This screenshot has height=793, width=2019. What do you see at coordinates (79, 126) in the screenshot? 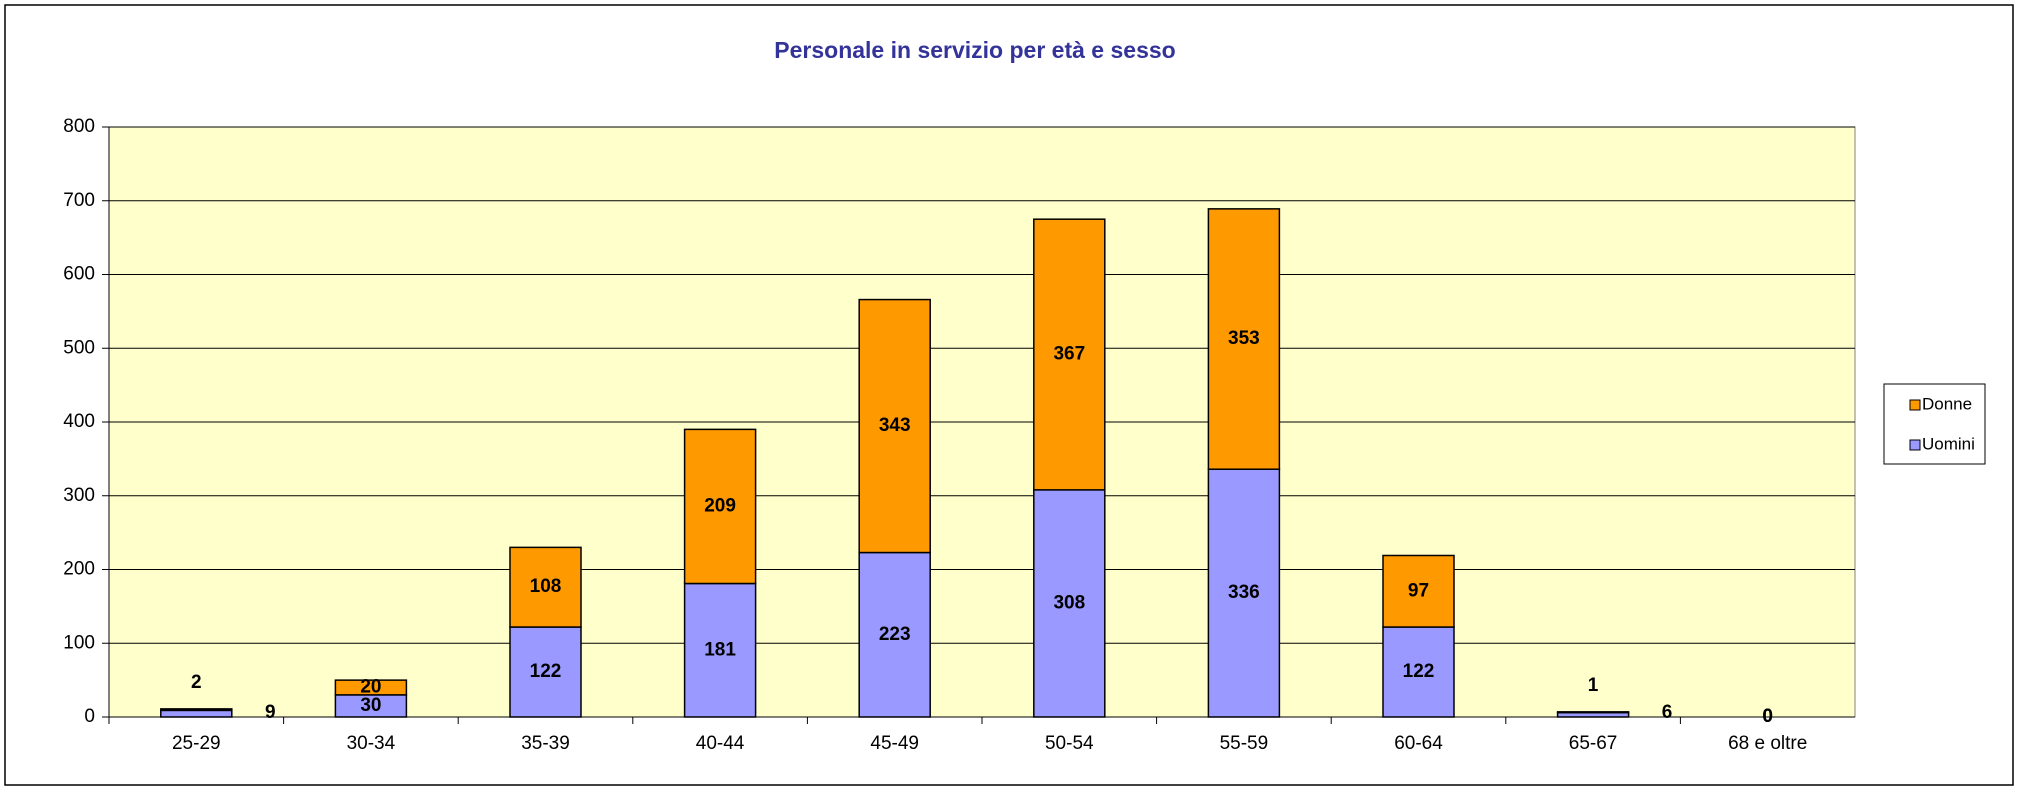
I see `y-tick-label: 800` at bounding box center [79, 126].